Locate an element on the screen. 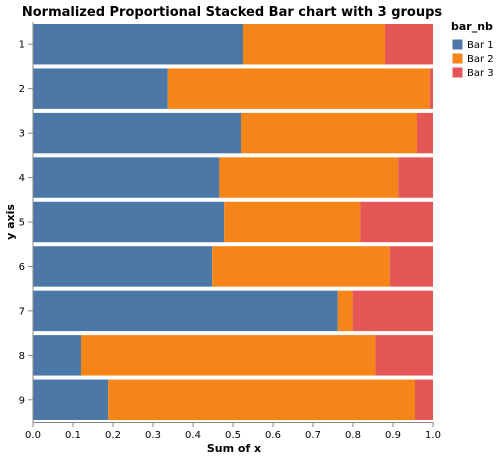 Image resolution: width=498 pixels, height=459 pixels. y-axis: 1 2 3 4 5 6 7 8 9 is located at coordinates (26, 222).